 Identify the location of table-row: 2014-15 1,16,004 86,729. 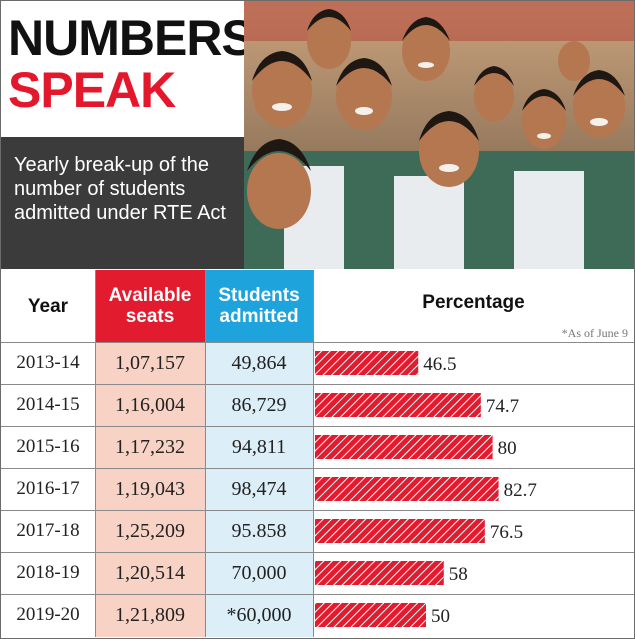
(317, 405).